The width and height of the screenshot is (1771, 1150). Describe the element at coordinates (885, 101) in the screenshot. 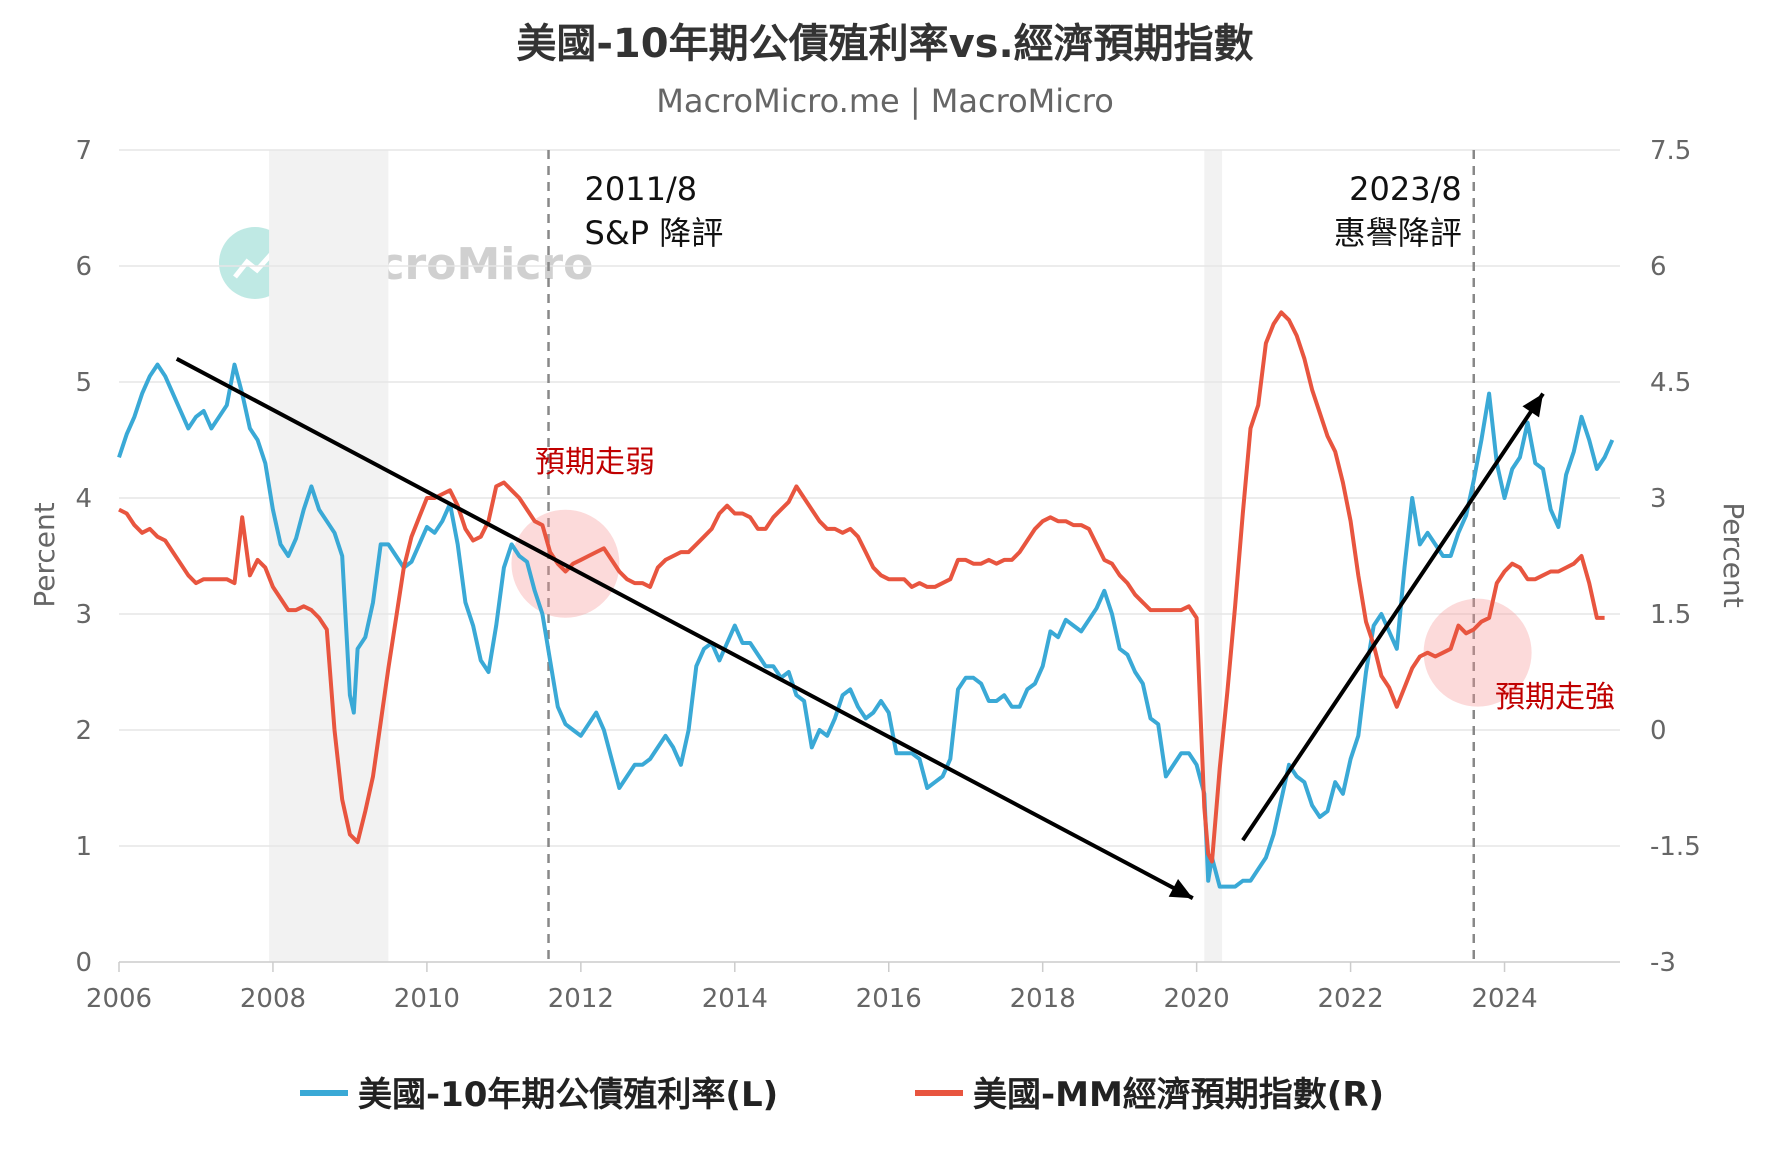

I see `chart-subtitle: MacroMicro.me | MacroMicro` at that location.